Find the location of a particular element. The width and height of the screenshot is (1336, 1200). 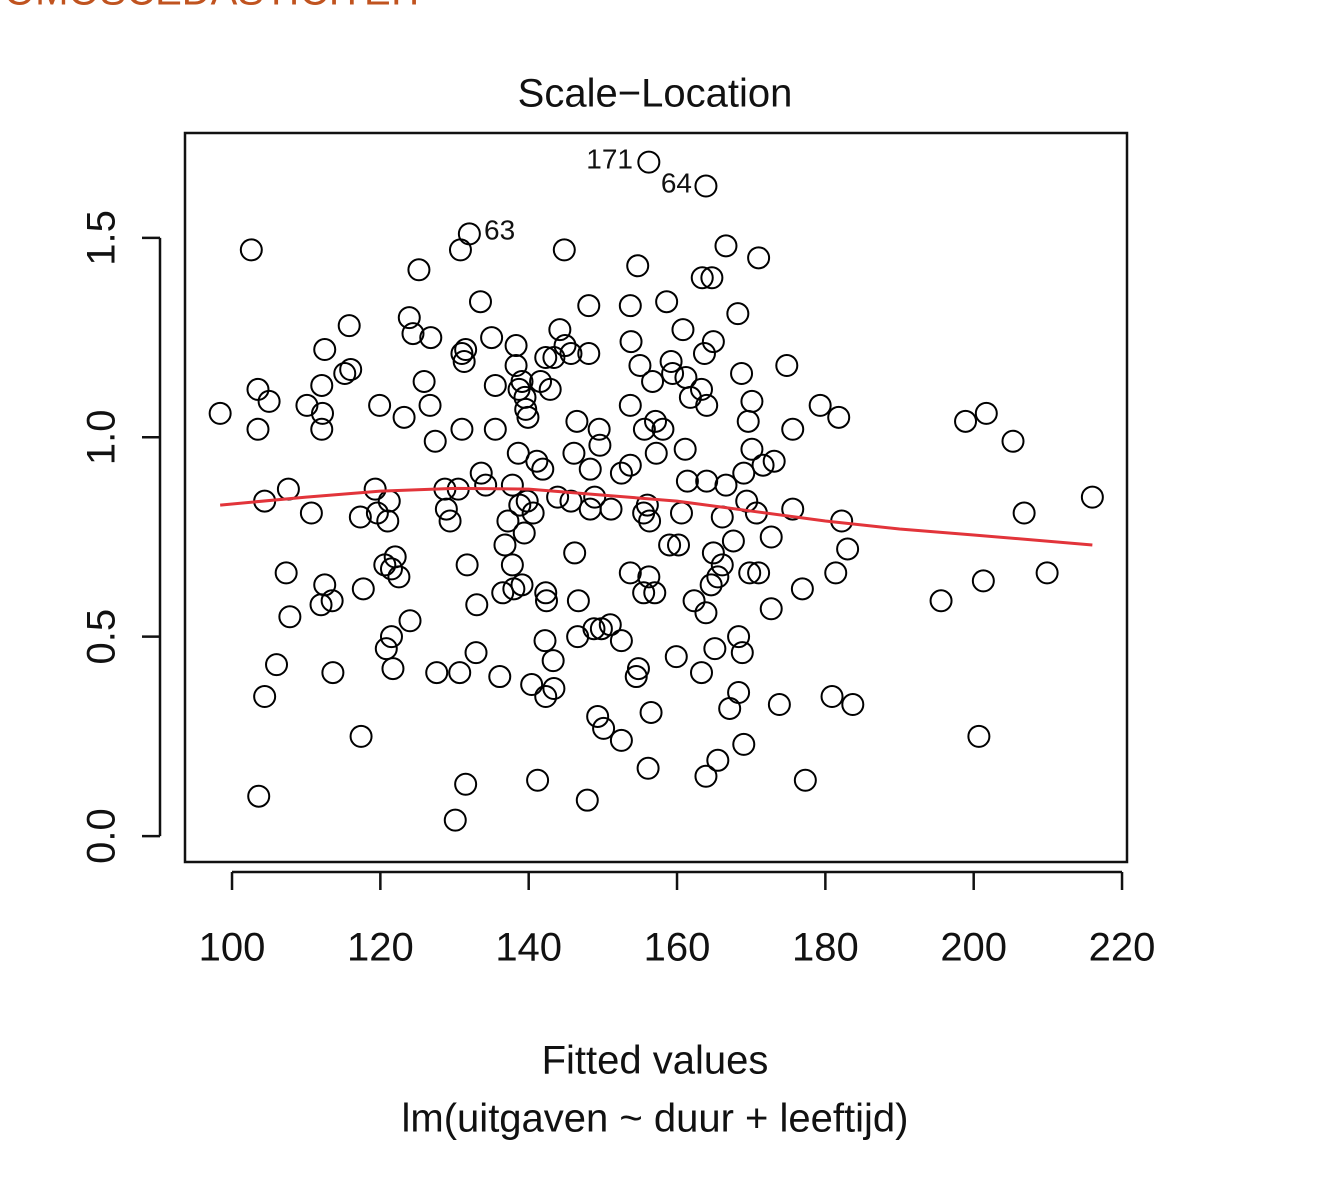

x-tick-label: 180 is located at coordinates (825, 948).